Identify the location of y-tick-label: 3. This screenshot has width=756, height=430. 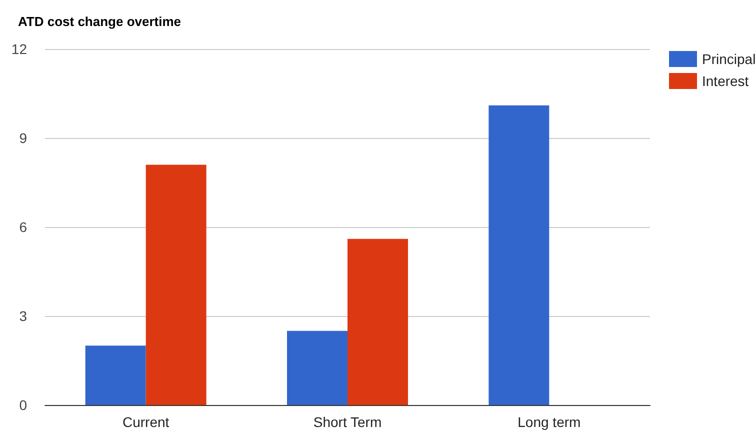
(23, 316).